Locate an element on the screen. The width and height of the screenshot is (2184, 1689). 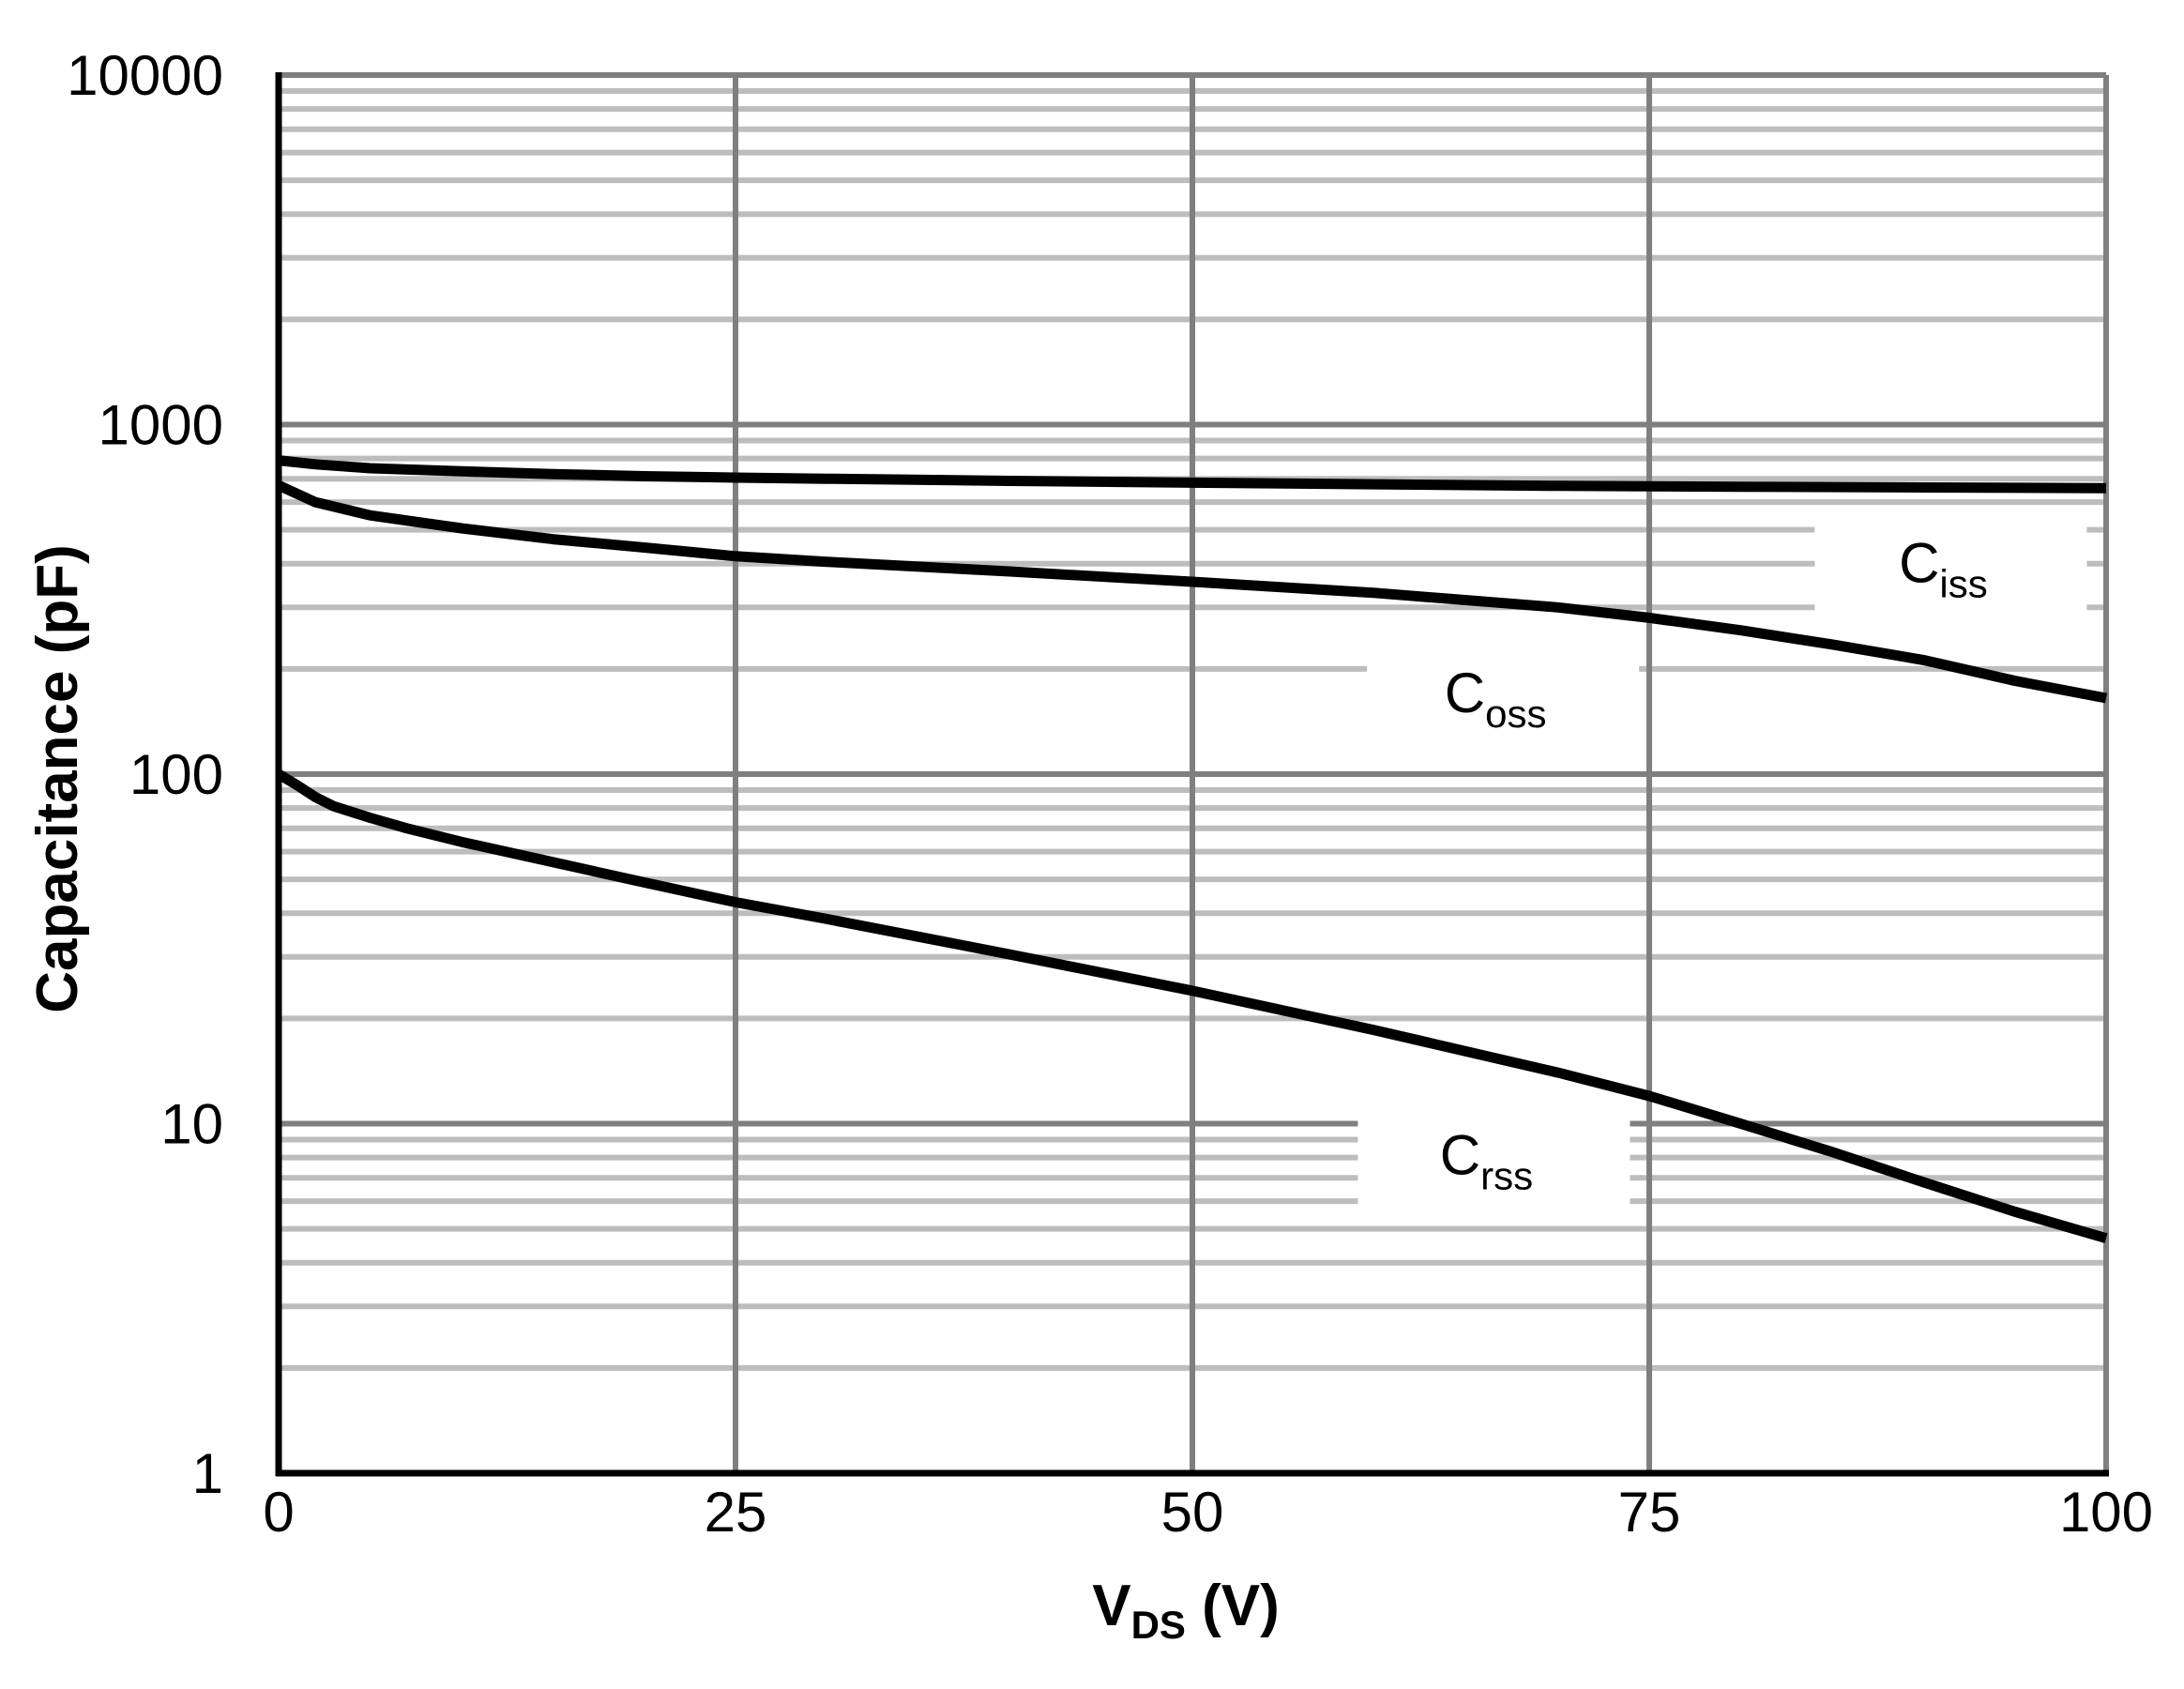
y-tick-label: 10000 is located at coordinates (145, 75).